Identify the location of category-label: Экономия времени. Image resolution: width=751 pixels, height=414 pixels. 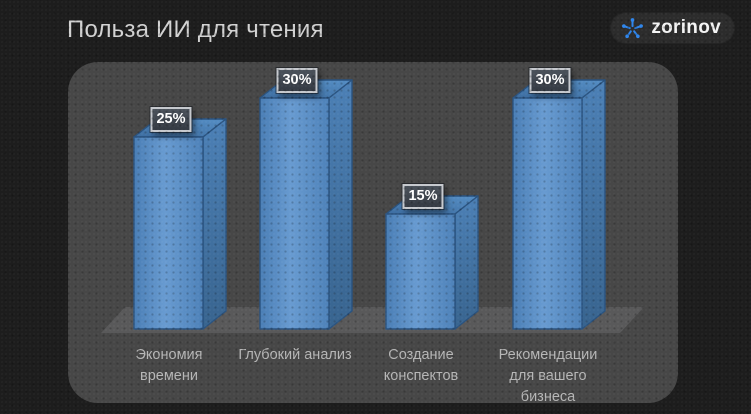
(169, 365).